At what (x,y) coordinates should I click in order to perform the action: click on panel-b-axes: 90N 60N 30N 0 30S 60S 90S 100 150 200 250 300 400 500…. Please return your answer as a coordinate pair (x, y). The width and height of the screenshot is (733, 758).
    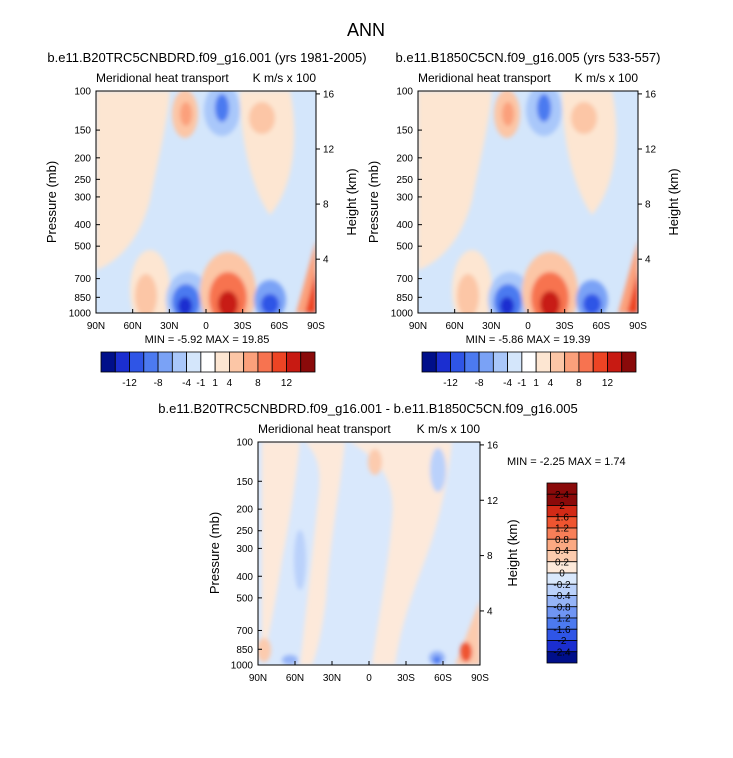
    Looking at the image, I should click on (524, 210).